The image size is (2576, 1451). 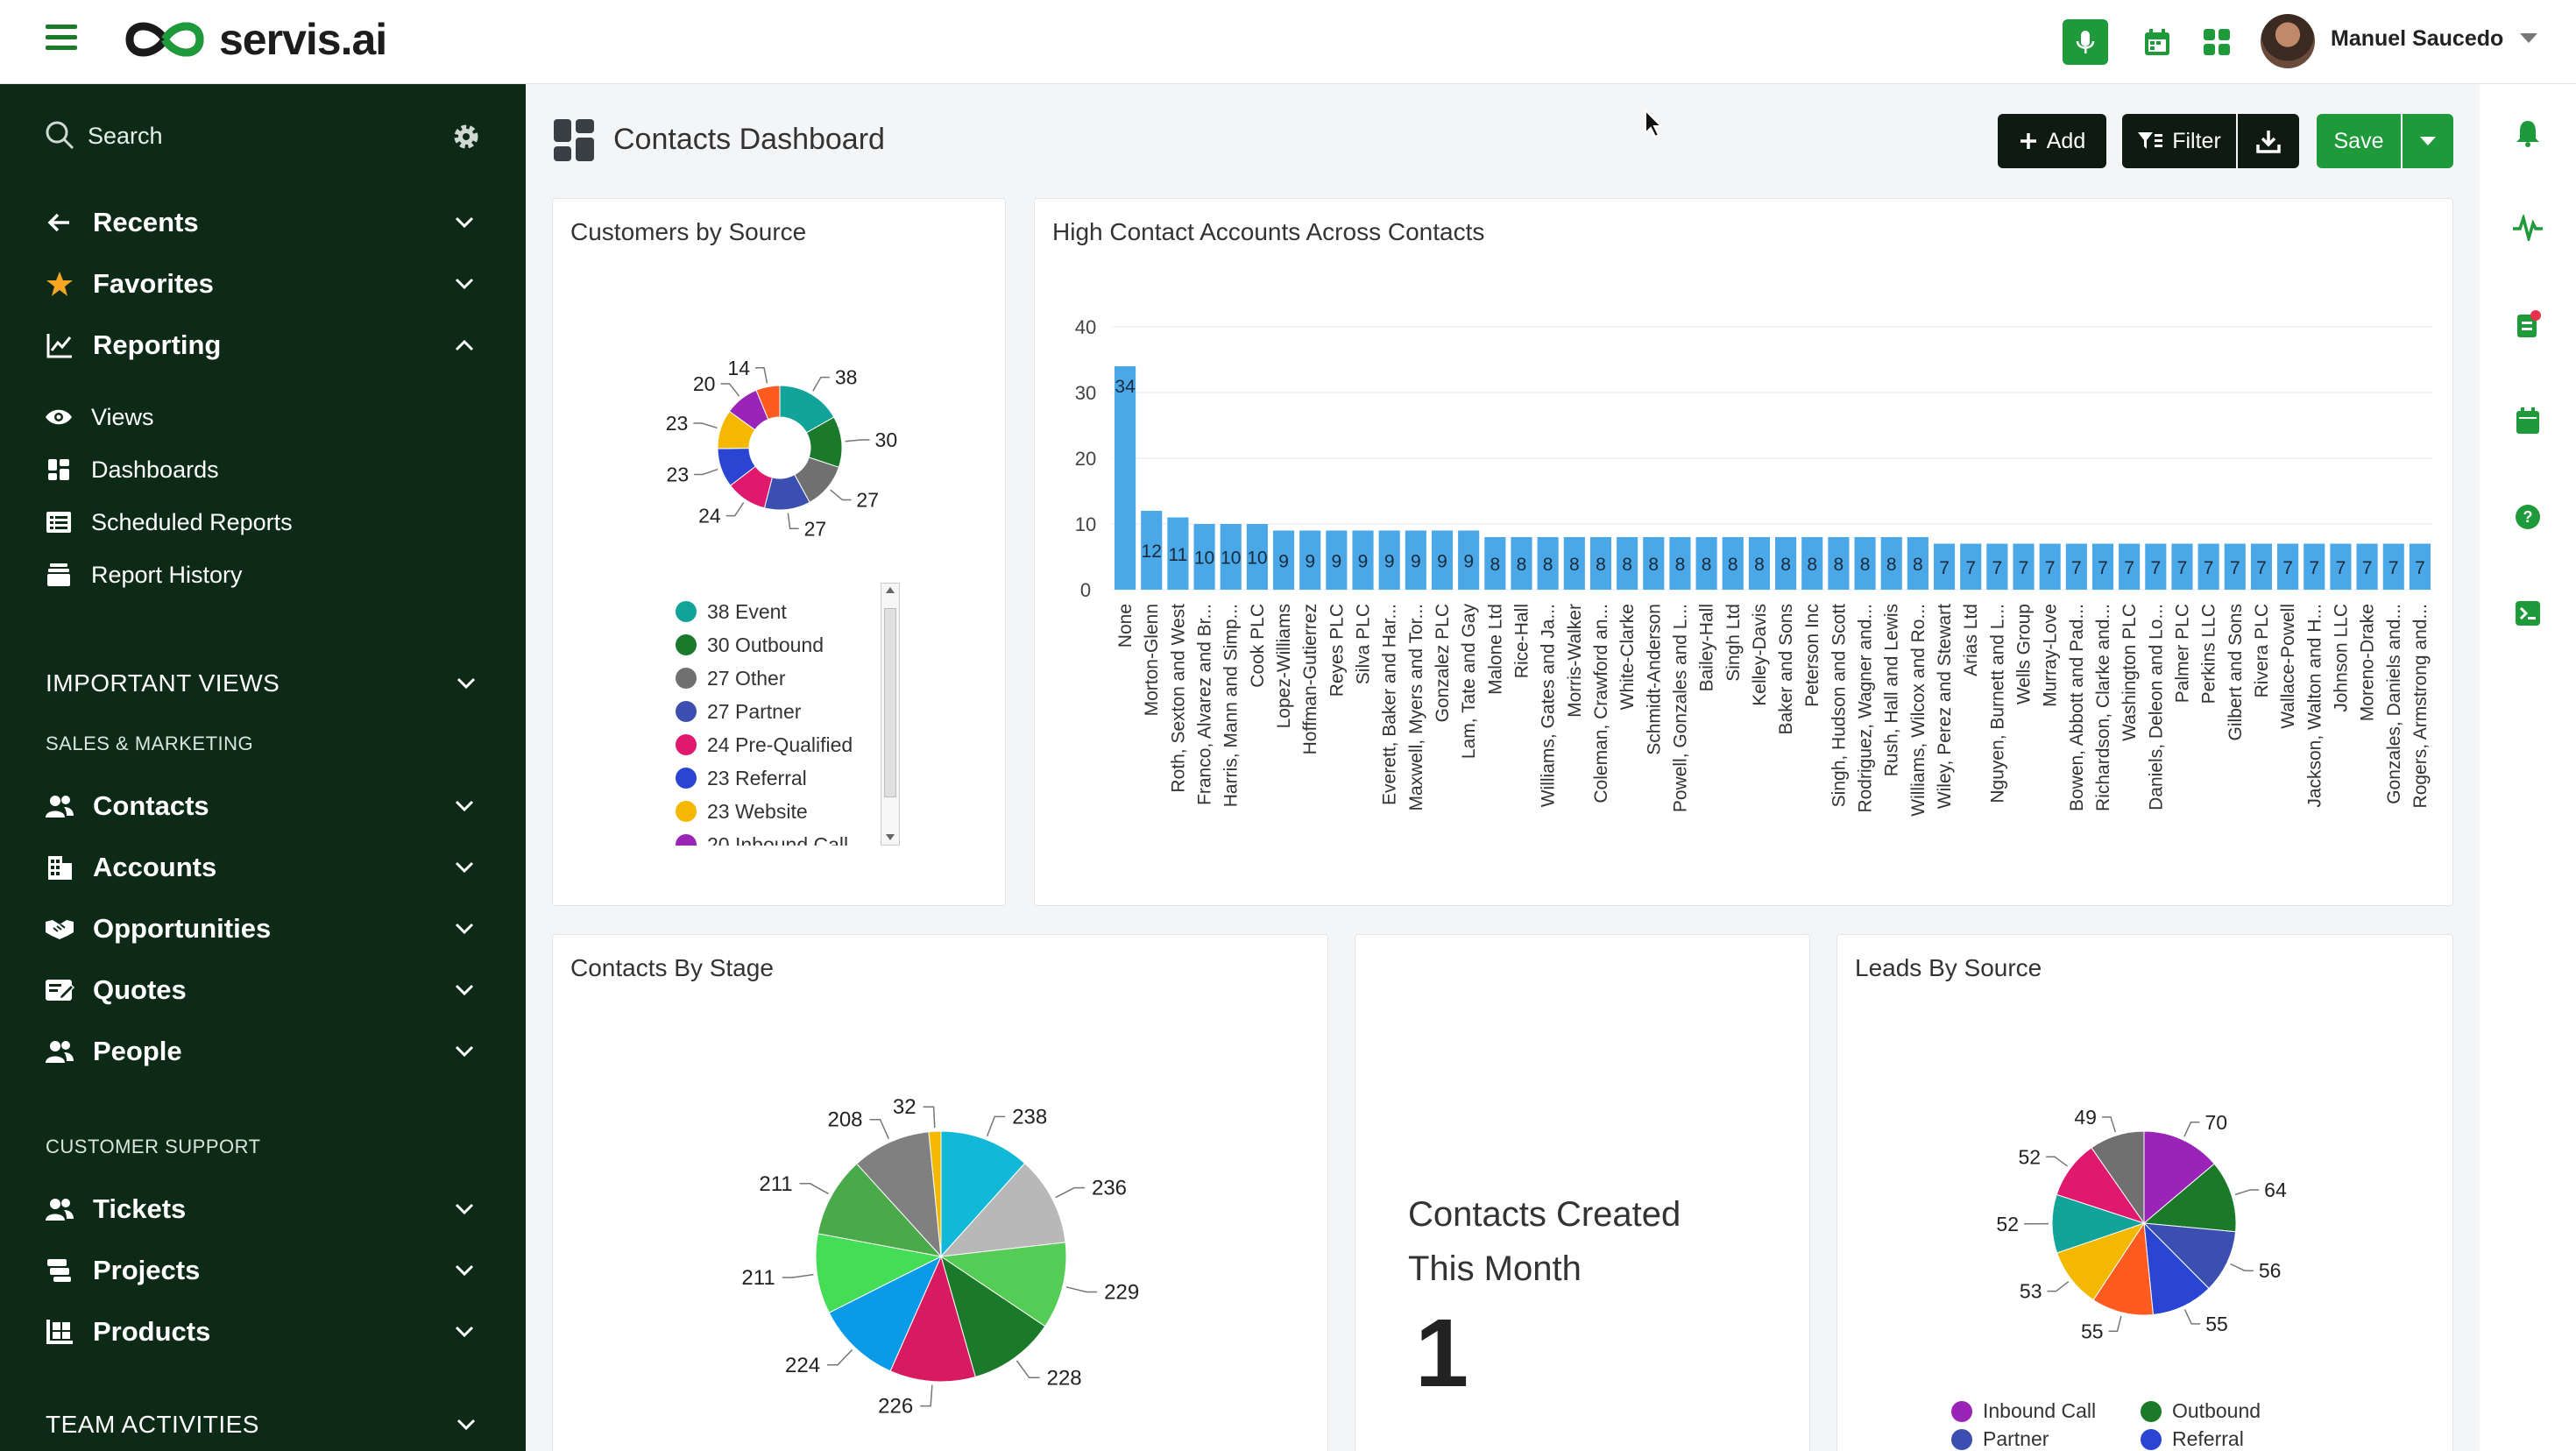 What do you see at coordinates (466, 136) in the screenshot?
I see `gear-icon` at bounding box center [466, 136].